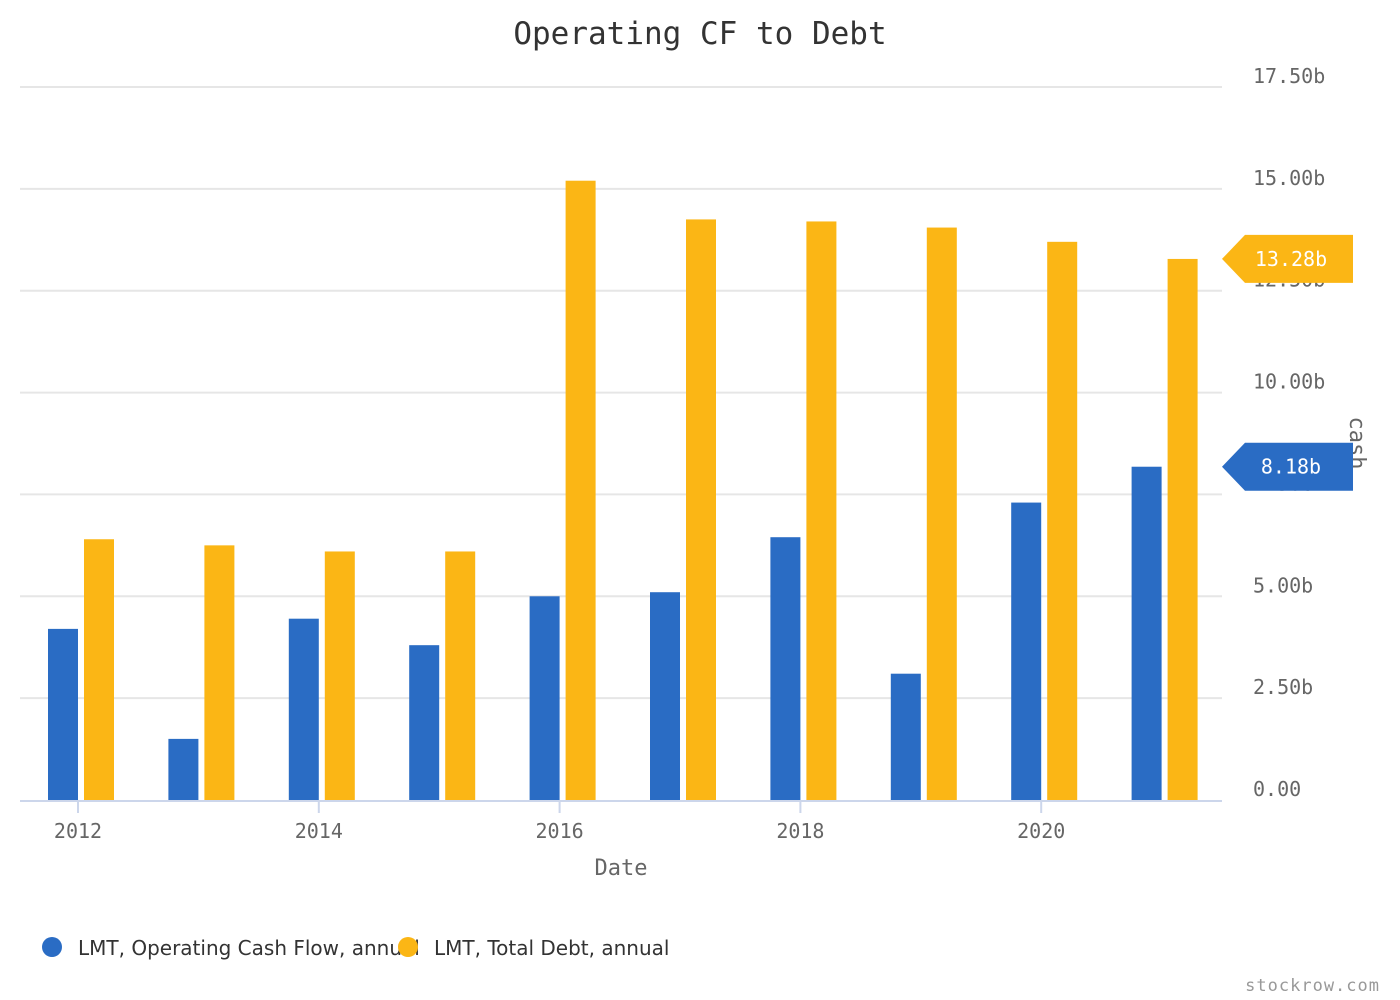 Image resolution: width=1400 pixels, height=1000 pixels. I want to click on legend-item: LMT, Total Debt, annual, so click(533, 948).